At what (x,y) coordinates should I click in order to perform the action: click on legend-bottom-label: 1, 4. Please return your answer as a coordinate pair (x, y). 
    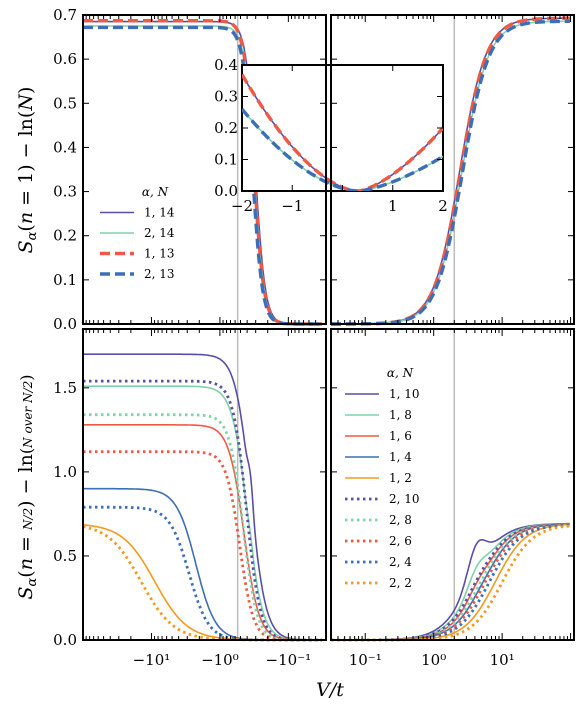
    Looking at the image, I should click on (400, 457).